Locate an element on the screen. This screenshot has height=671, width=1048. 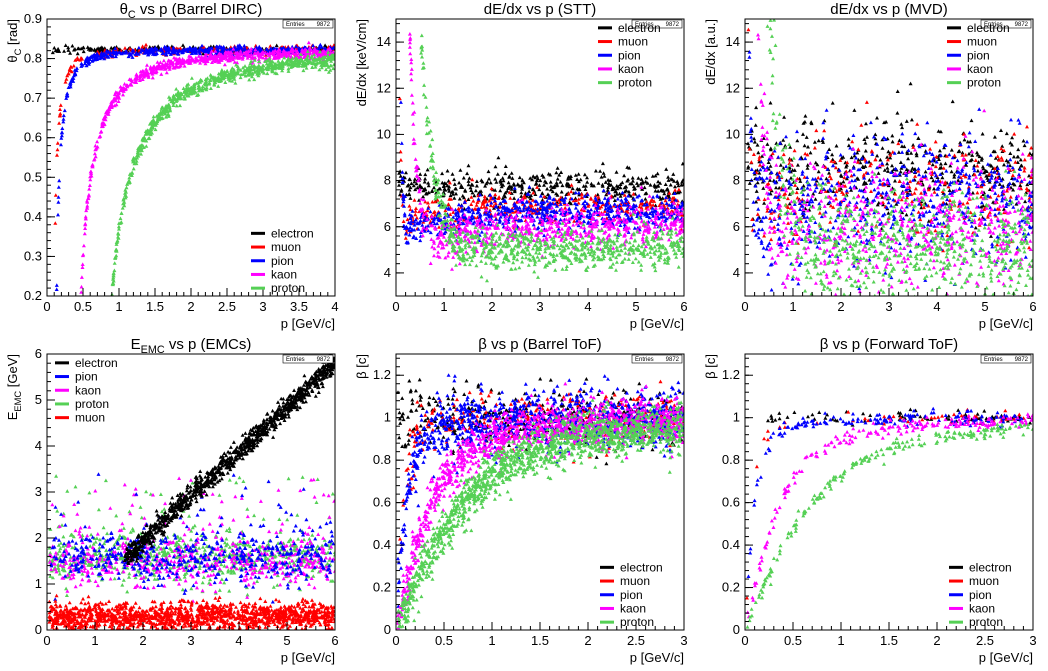
y-tick-label: 0.9 is located at coordinates (33, 18).